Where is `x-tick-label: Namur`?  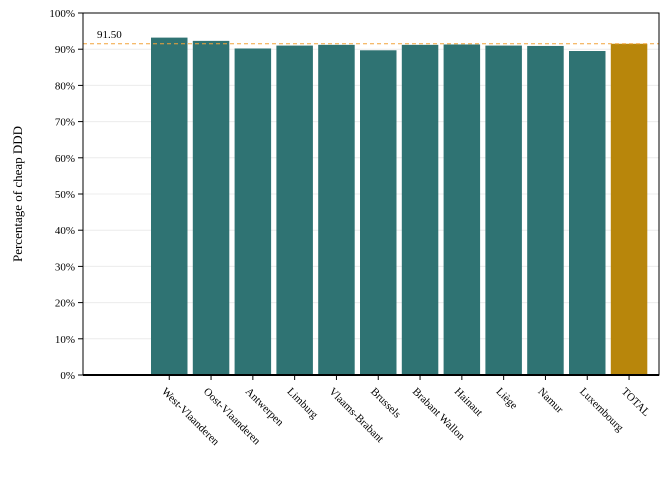 x-tick-label: Namur is located at coordinates (550, 401).